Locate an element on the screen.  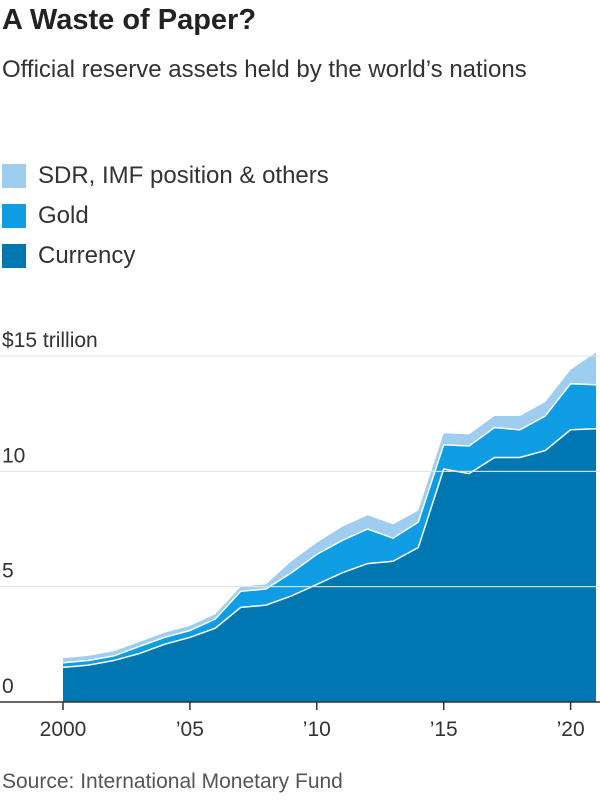
y-tick-label: $15 trillion is located at coordinates (50, 340).